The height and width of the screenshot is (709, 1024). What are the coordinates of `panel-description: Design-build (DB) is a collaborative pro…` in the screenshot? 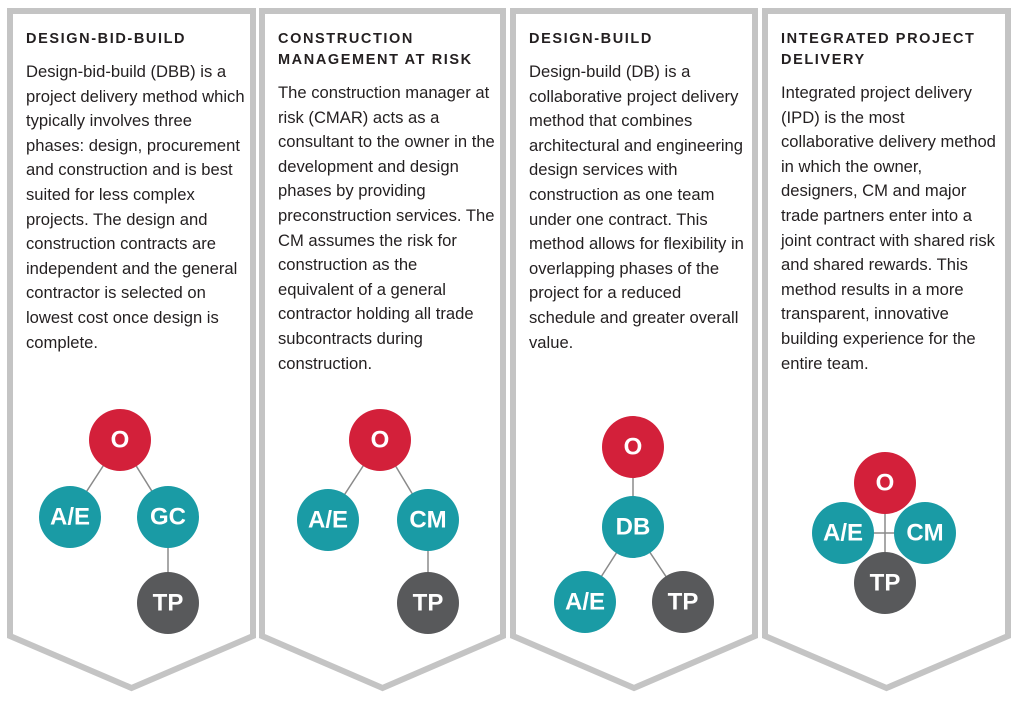 It's located at (636, 207).